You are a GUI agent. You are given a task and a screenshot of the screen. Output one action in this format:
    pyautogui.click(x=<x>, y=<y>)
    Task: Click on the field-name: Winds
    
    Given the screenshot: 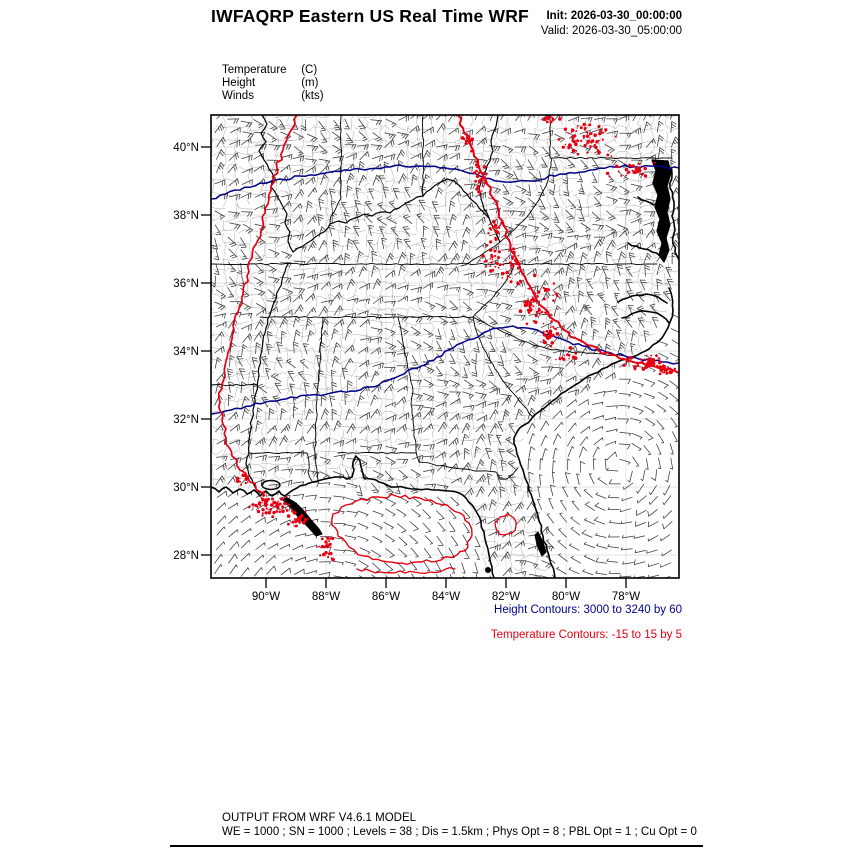 What is the action you would take?
    pyautogui.click(x=238, y=96)
    